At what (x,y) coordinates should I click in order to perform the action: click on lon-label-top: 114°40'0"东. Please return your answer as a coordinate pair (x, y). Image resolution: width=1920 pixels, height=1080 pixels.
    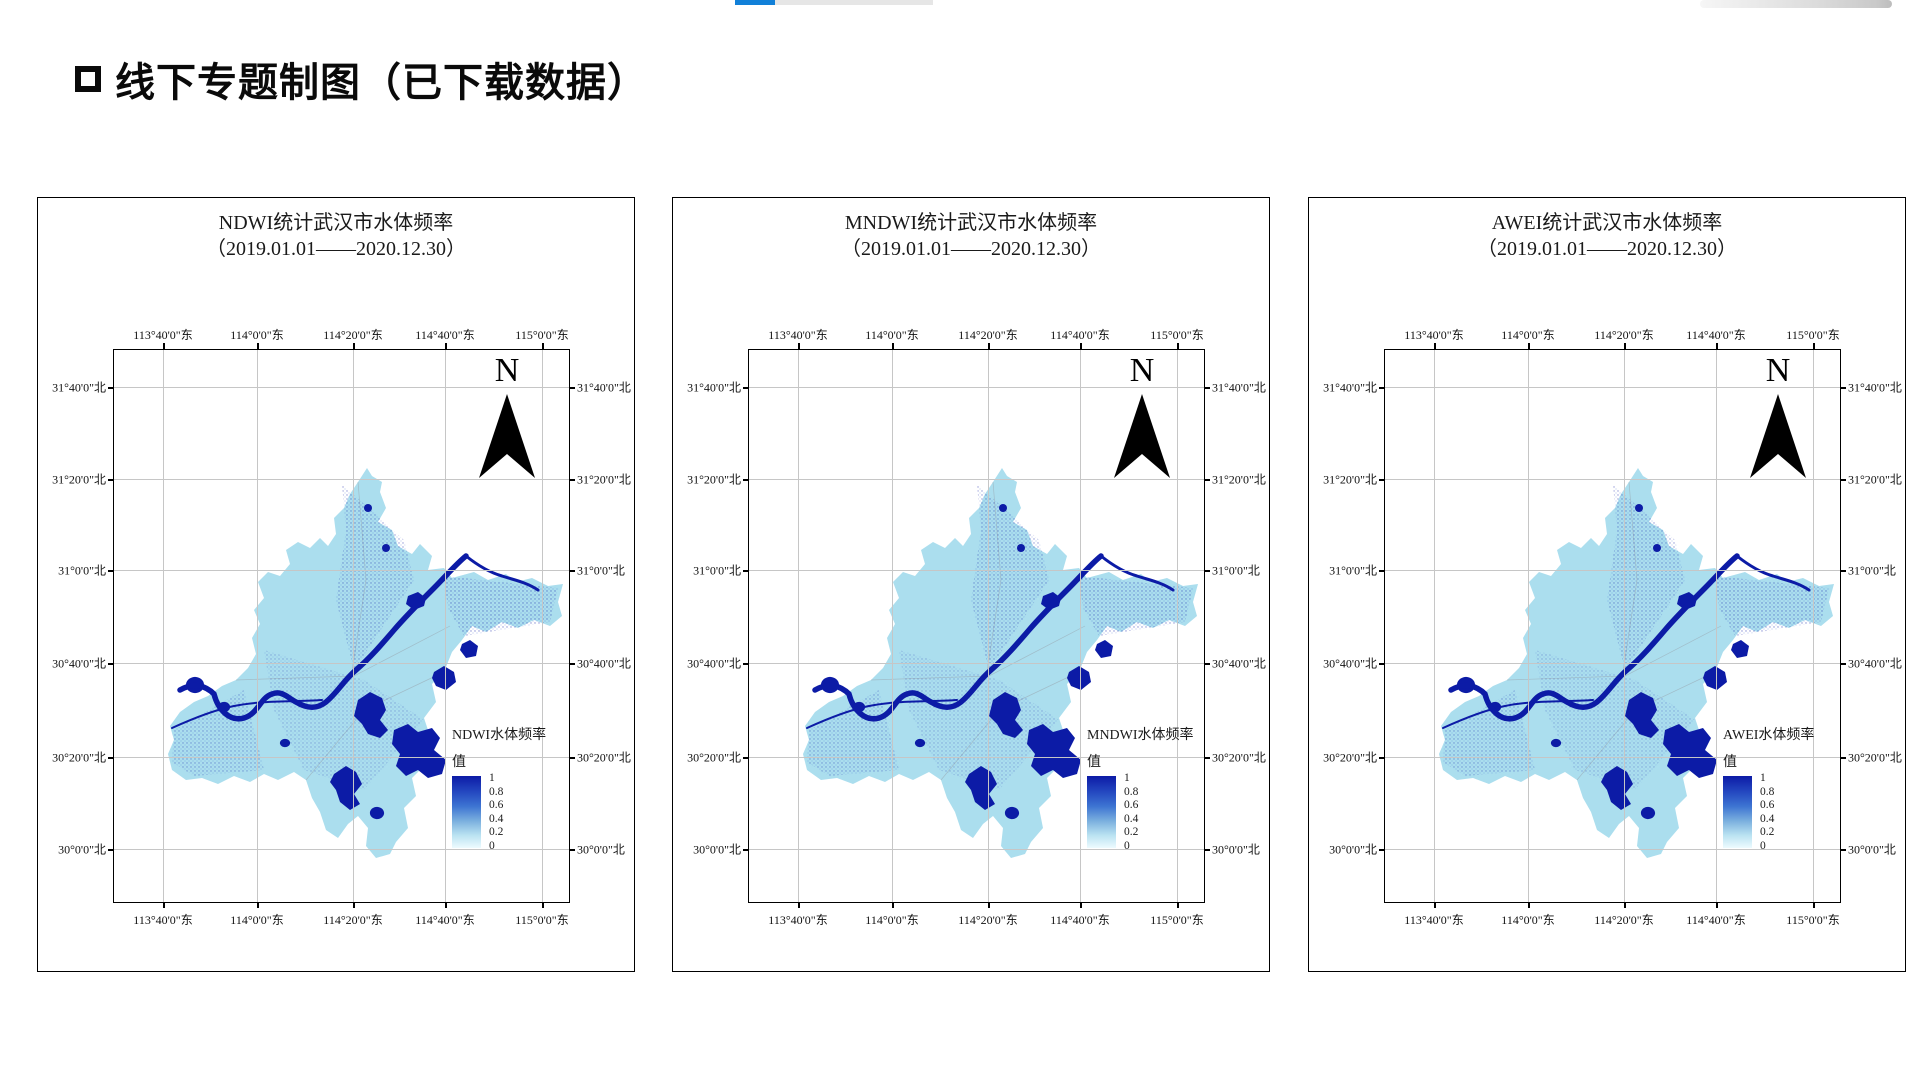
    Looking at the image, I should click on (1080, 335).